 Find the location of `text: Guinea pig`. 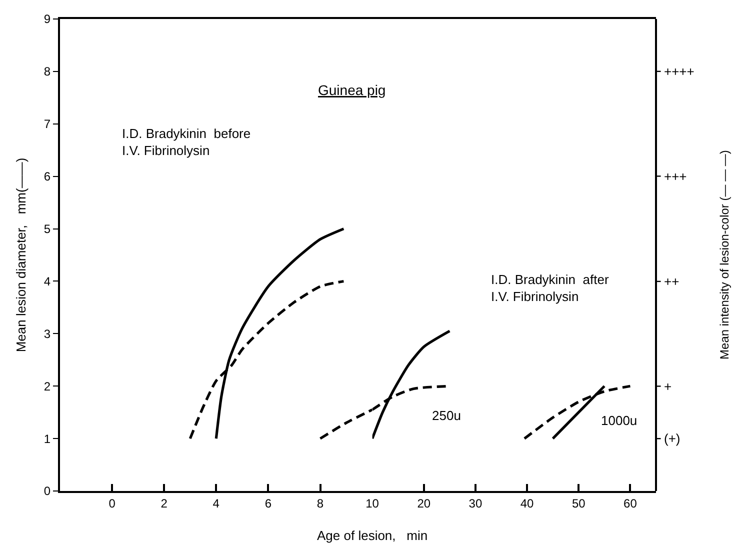

text: Guinea pig is located at coordinates (352, 90).